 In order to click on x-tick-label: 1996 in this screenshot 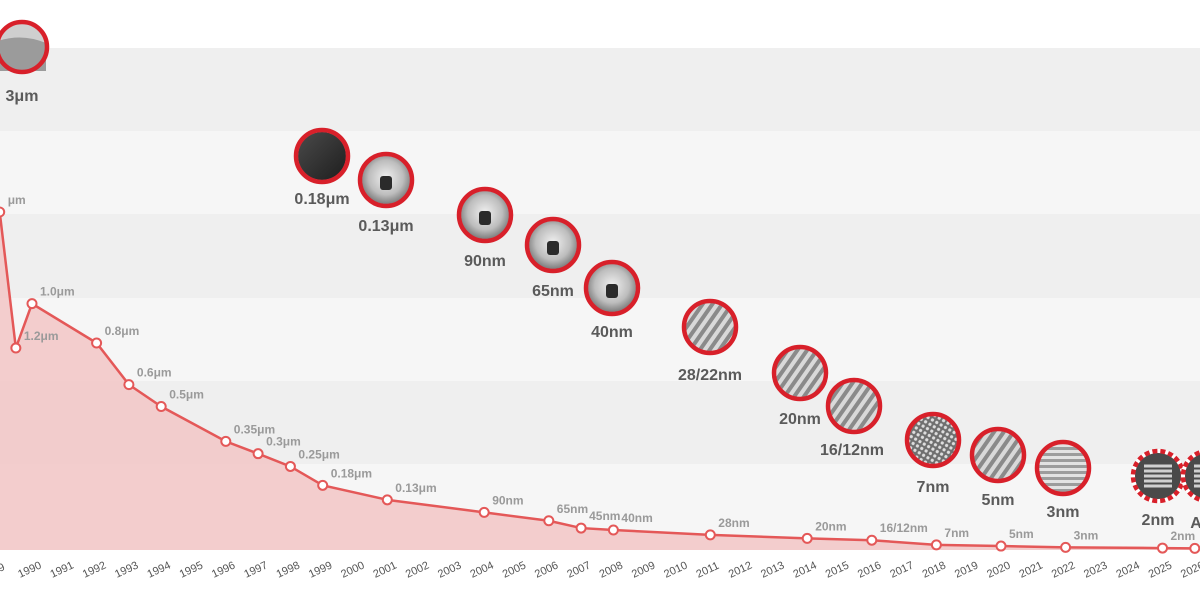, I will do `click(223, 569)`.